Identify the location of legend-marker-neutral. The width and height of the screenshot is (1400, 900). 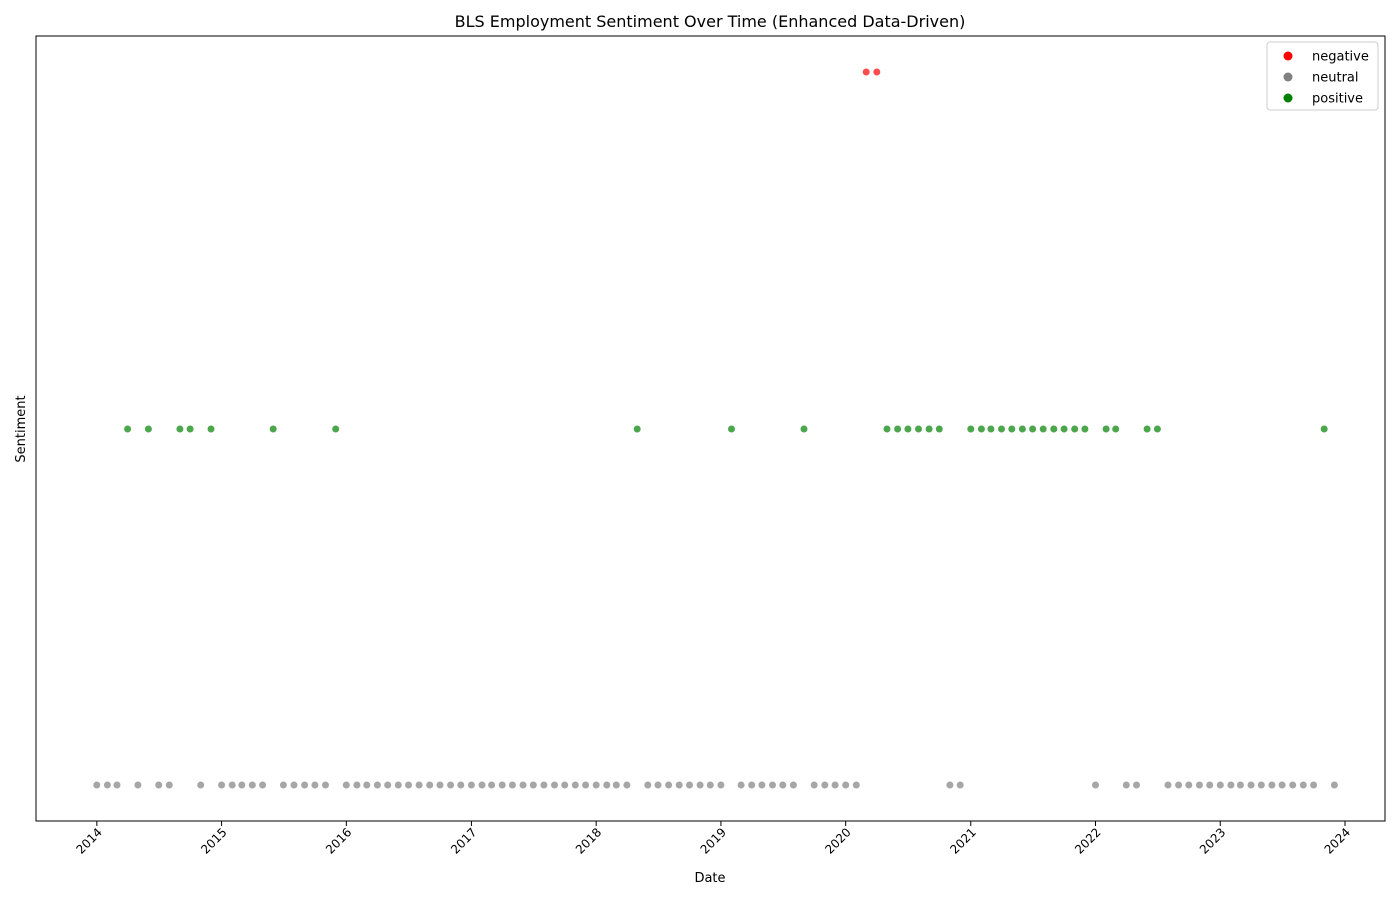
(1288, 77).